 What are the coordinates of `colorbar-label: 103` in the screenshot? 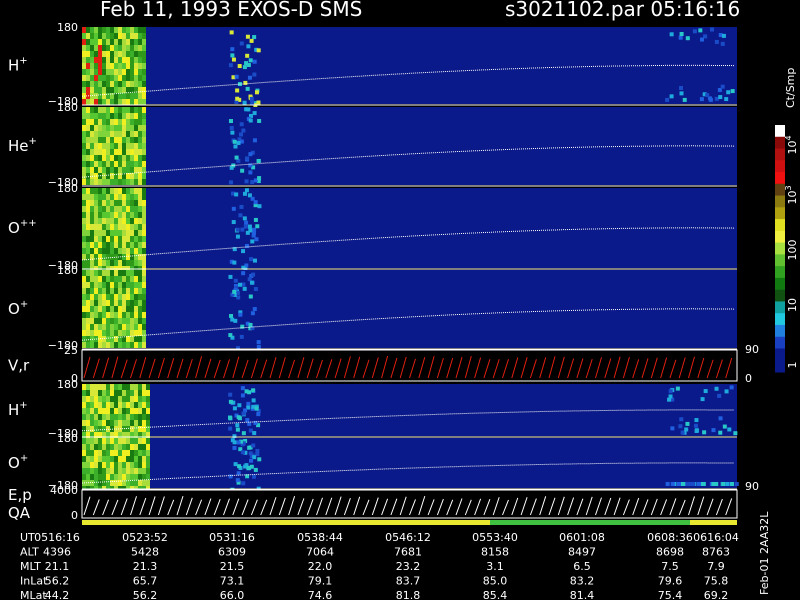 It's located at (791, 194).